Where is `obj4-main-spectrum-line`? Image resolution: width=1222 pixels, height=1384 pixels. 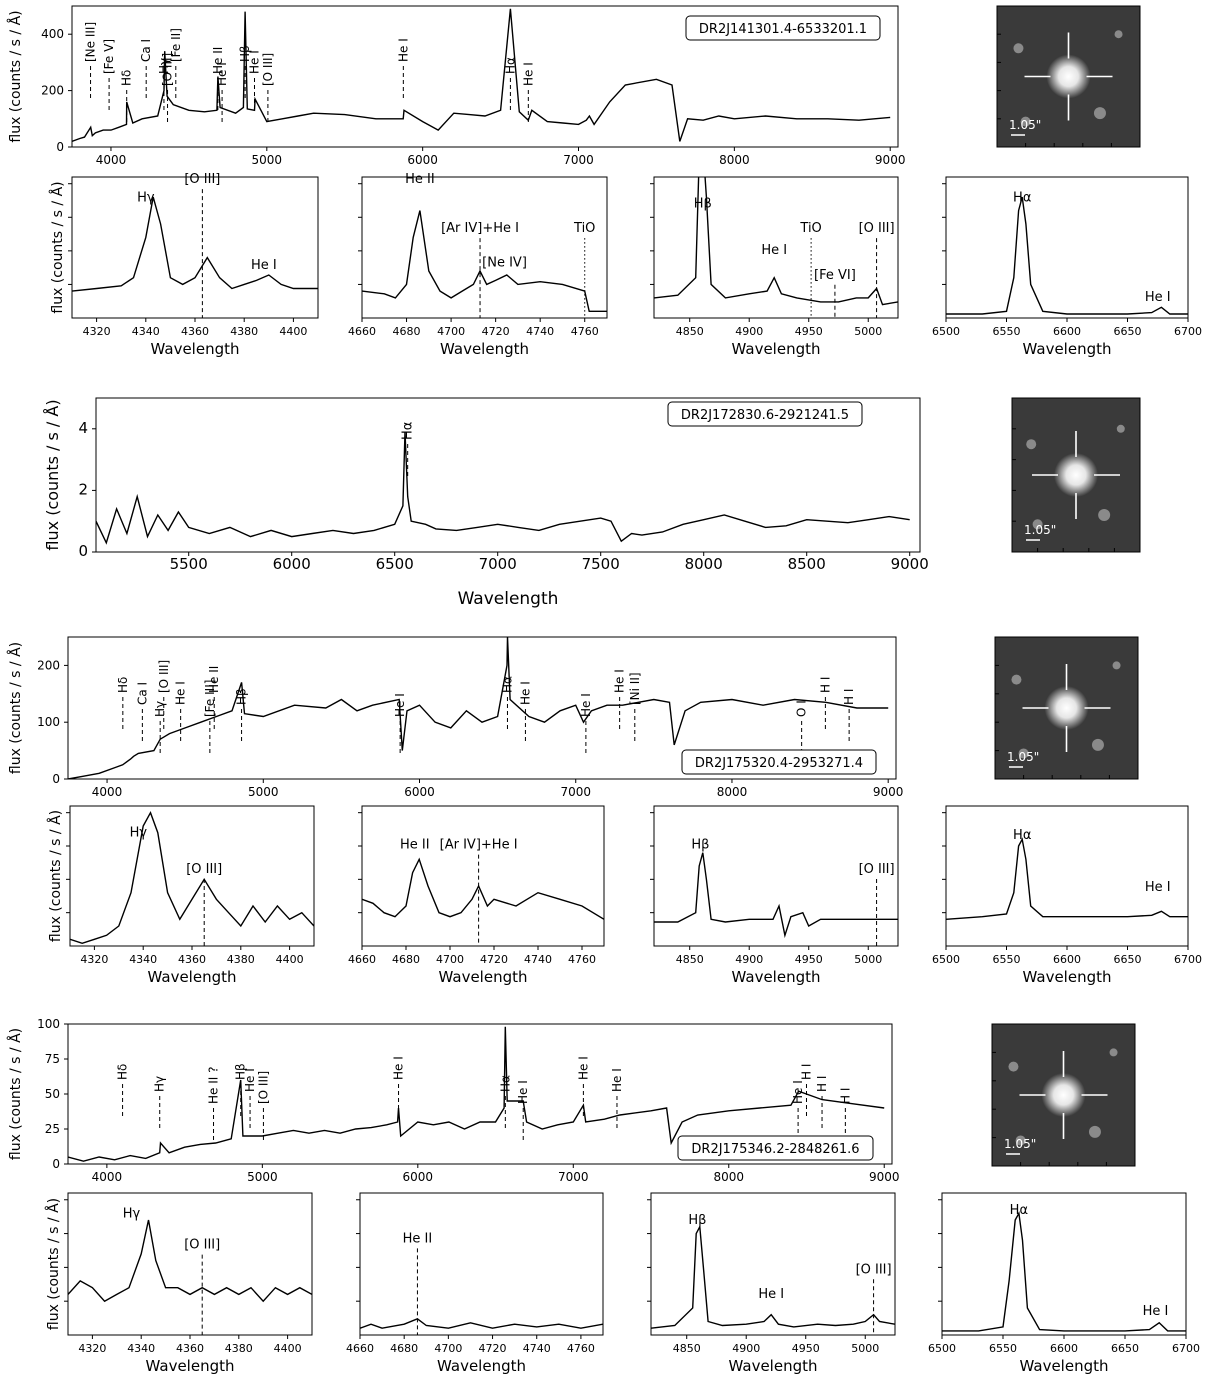
obj4-main-spectrum-line is located at coordinates (476, 1094).